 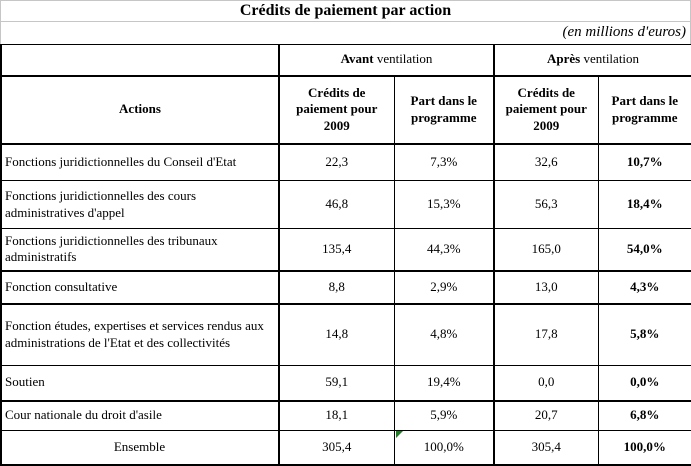 I want to click on avant-part-cell: 7,3%, so click(x=443, y=162).